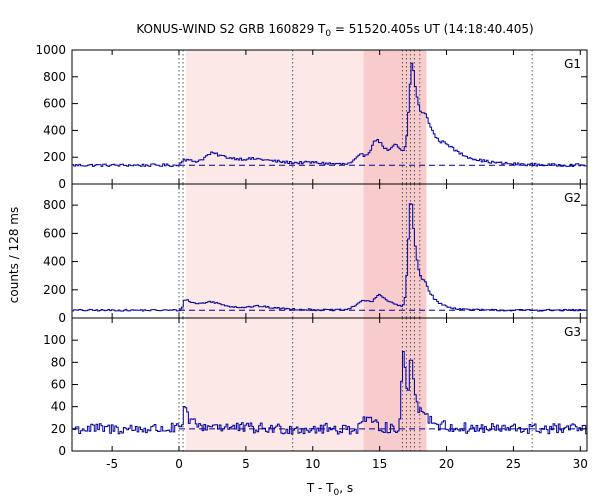 The height and width of the screenshot is (500, 600). What do you see at coordinates (312, 464) in the screenshot?
I see `x-tick-label: 10` at bounding box center [312, 464].